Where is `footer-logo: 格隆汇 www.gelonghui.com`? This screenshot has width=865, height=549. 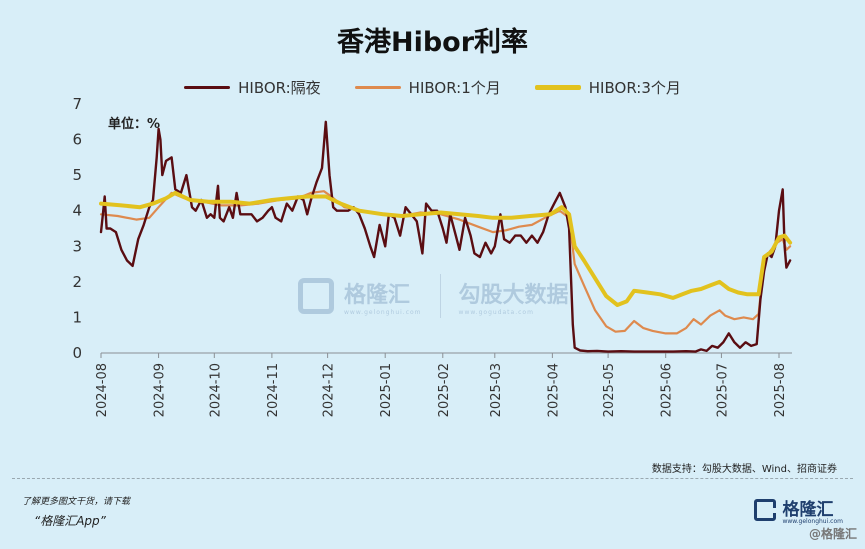 footer-logo: 格隆汇 www.gelonghui.com is located at coordinates (798, 510).